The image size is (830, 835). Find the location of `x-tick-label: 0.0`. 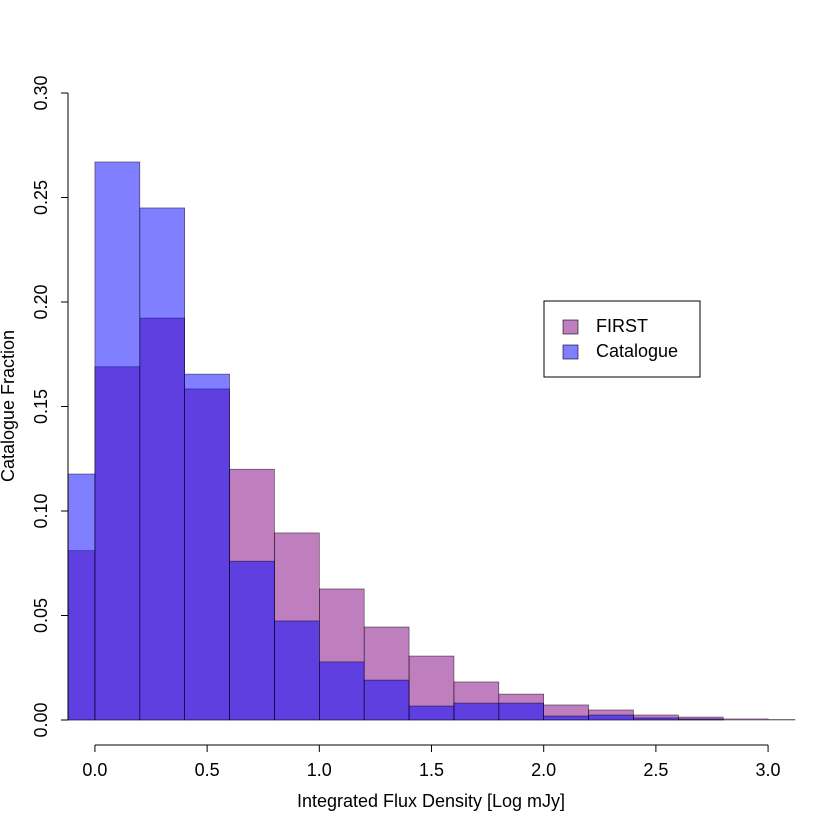

x-tick-label: 0.0 is located at coordinates (94, 770).